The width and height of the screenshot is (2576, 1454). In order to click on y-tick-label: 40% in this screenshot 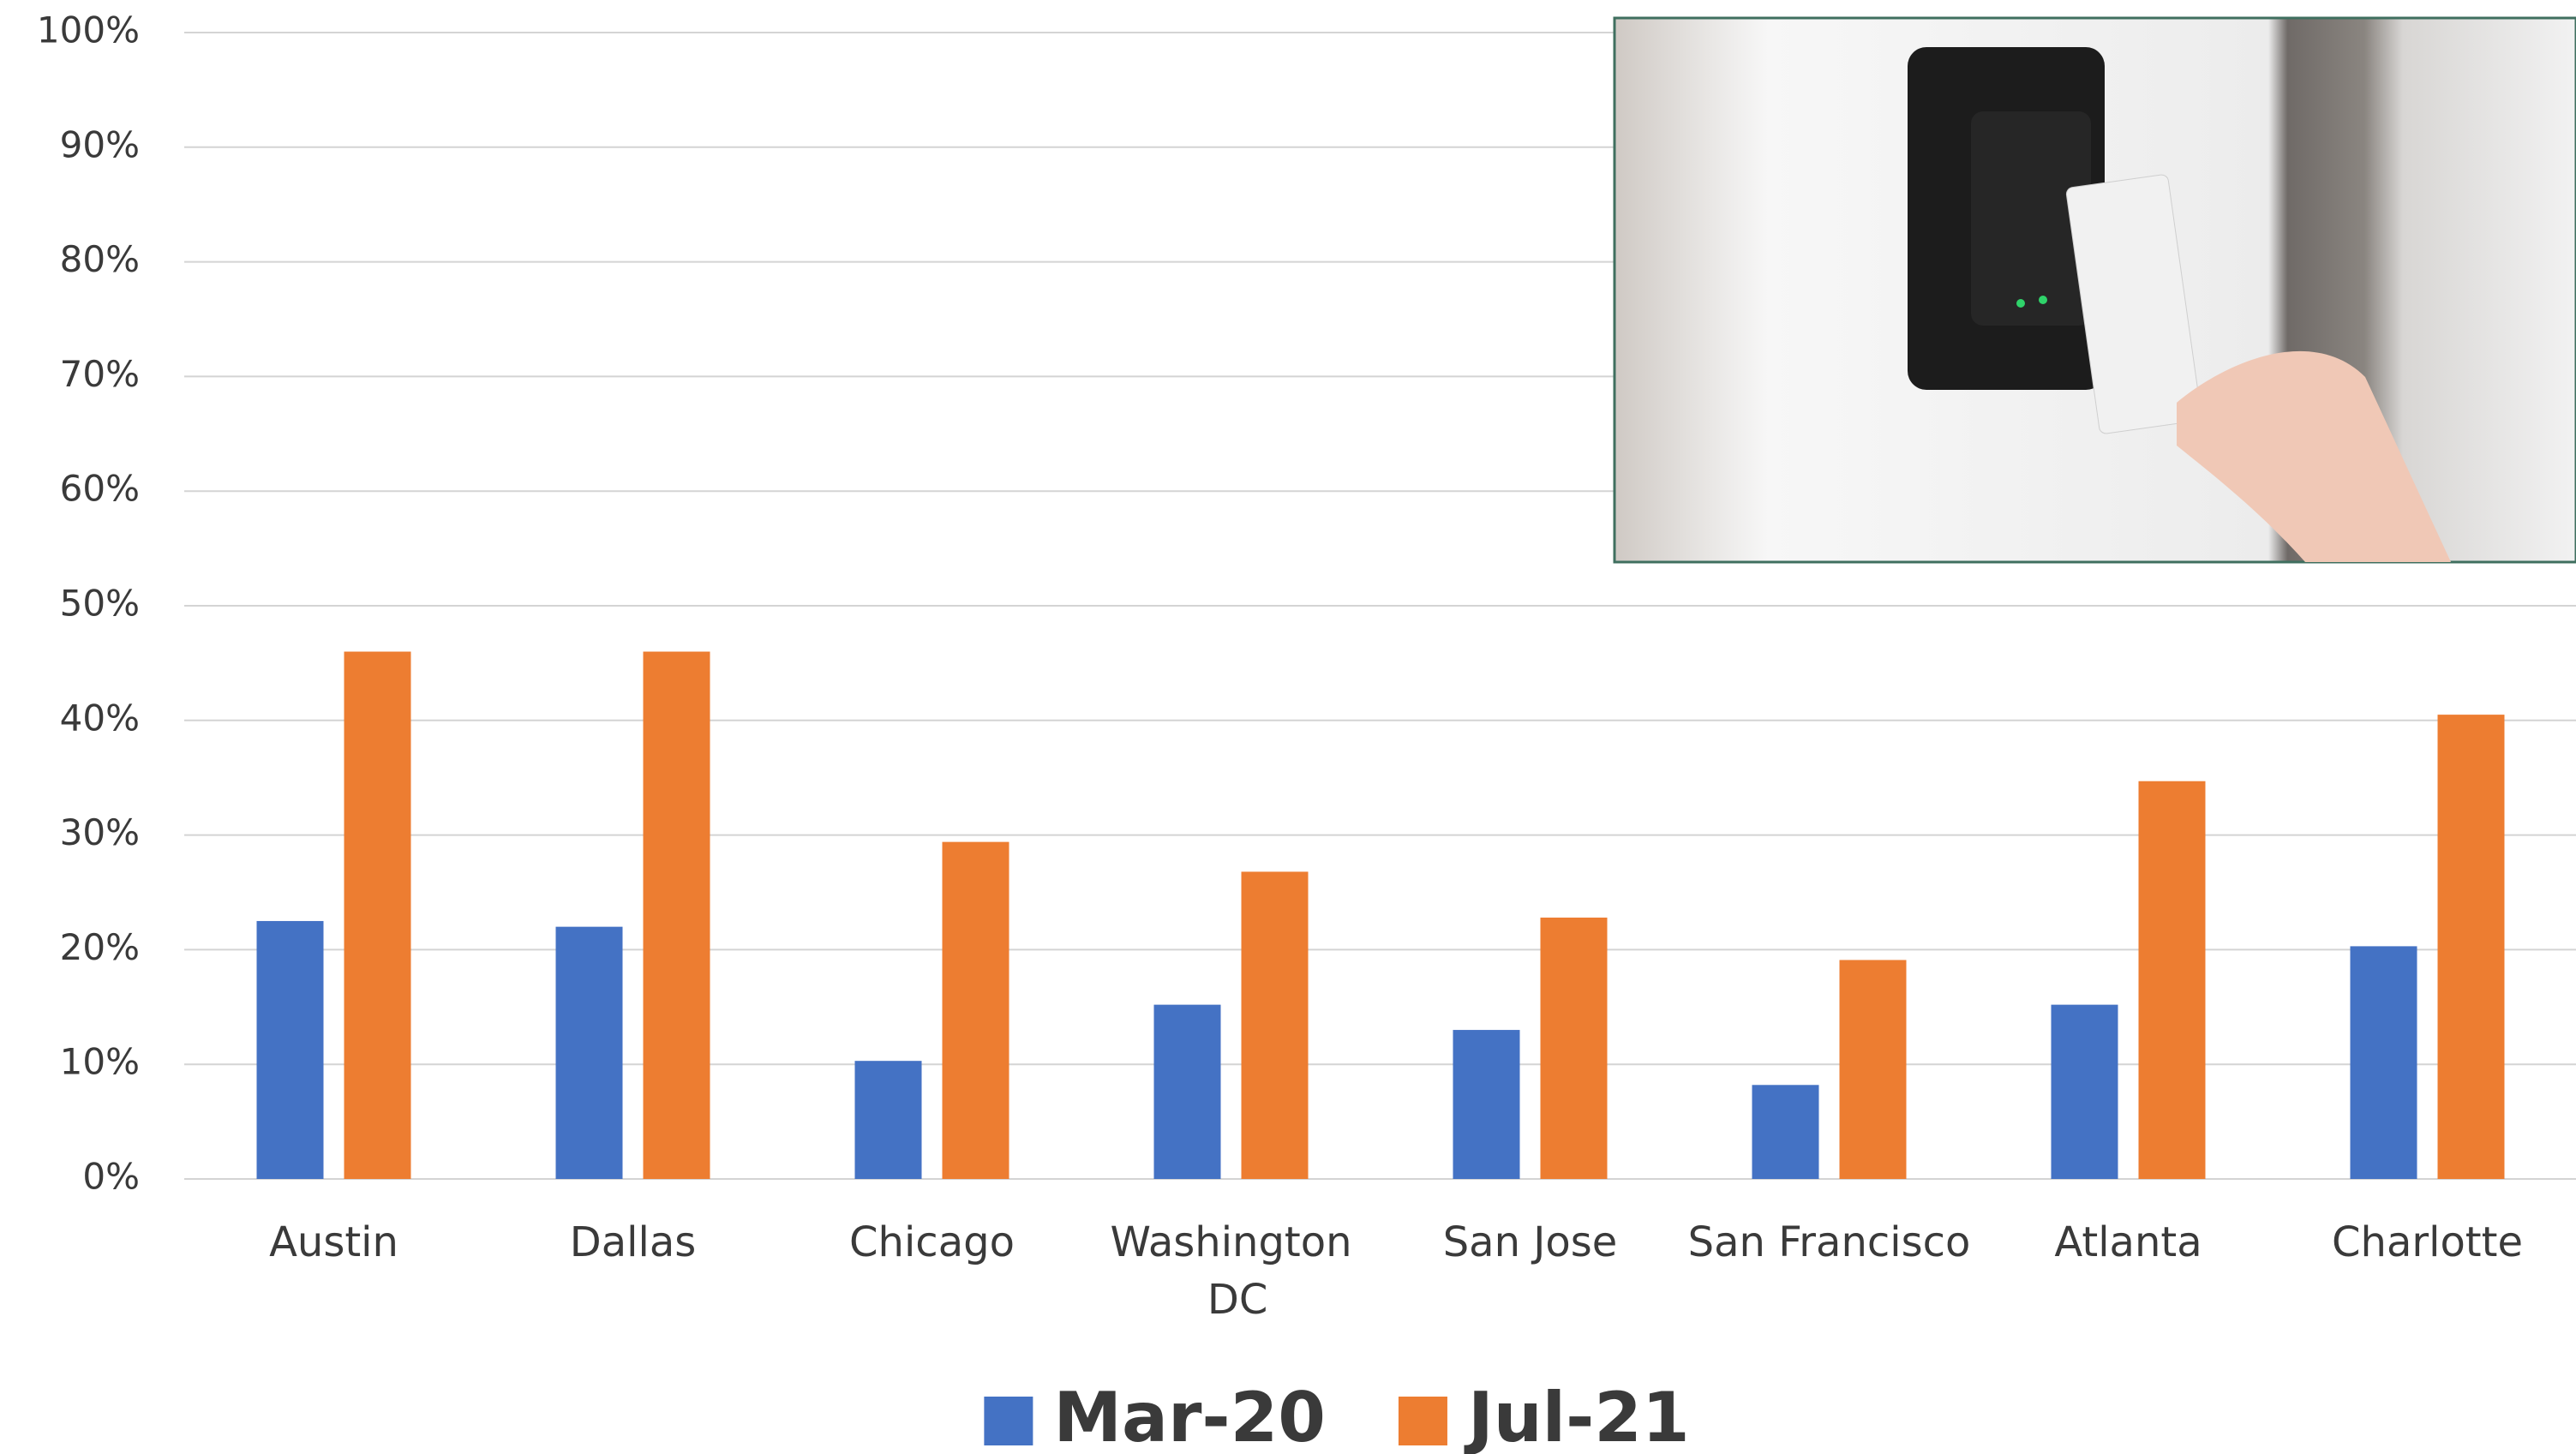, I will do `click(100, 718)`.